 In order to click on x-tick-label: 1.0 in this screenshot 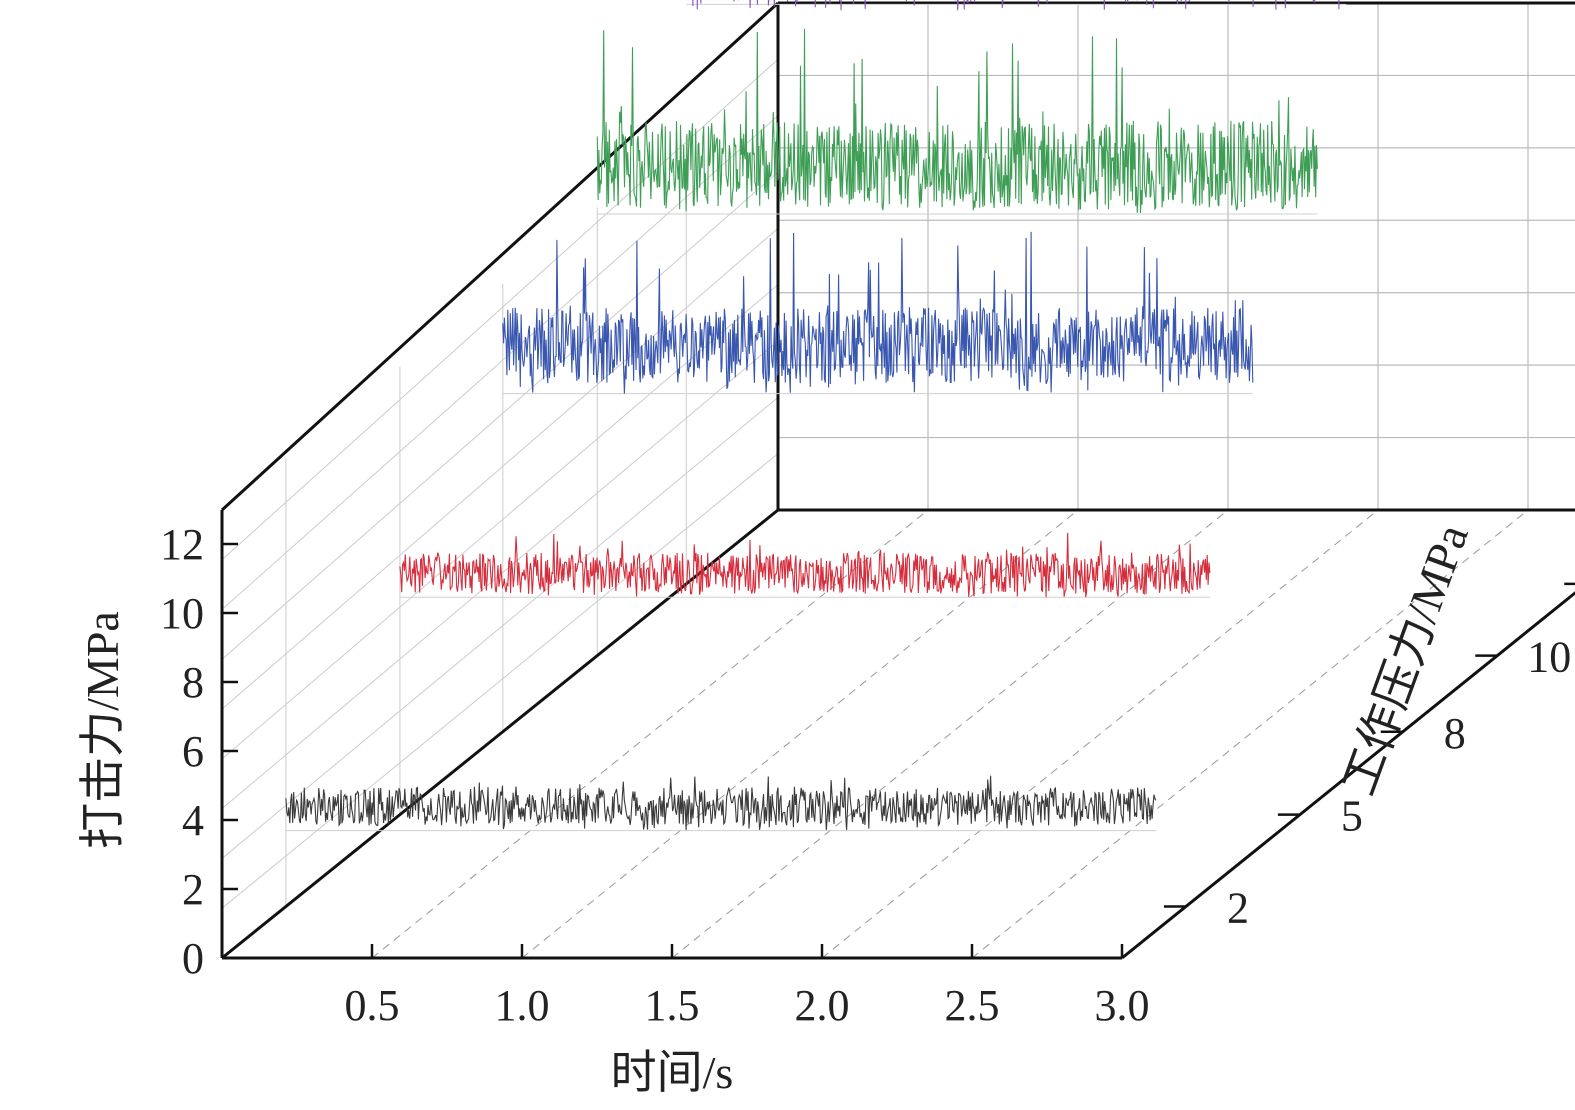, I will do `click(522, 1005)`.